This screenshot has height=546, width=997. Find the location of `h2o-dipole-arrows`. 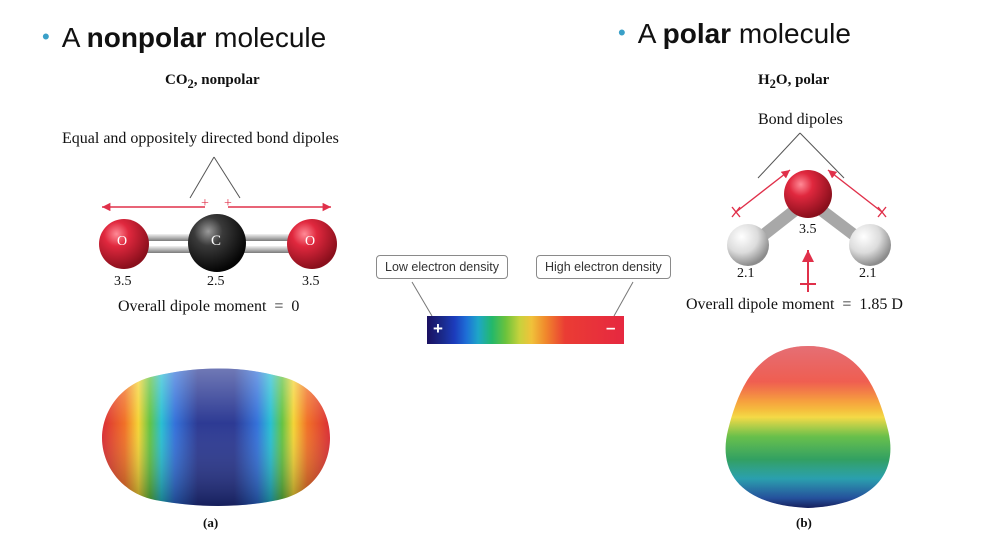

h2o-dipole-arrows is located at coordinates (809, 193).